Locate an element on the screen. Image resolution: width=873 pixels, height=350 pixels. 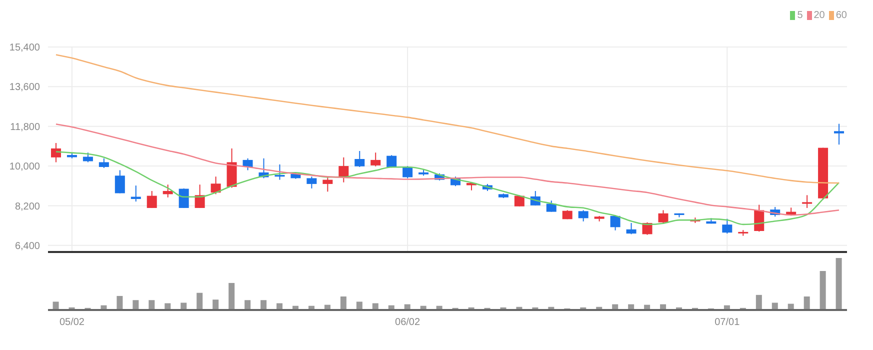
x-tick-label: 07/01 is located at coordinates (727, 322).